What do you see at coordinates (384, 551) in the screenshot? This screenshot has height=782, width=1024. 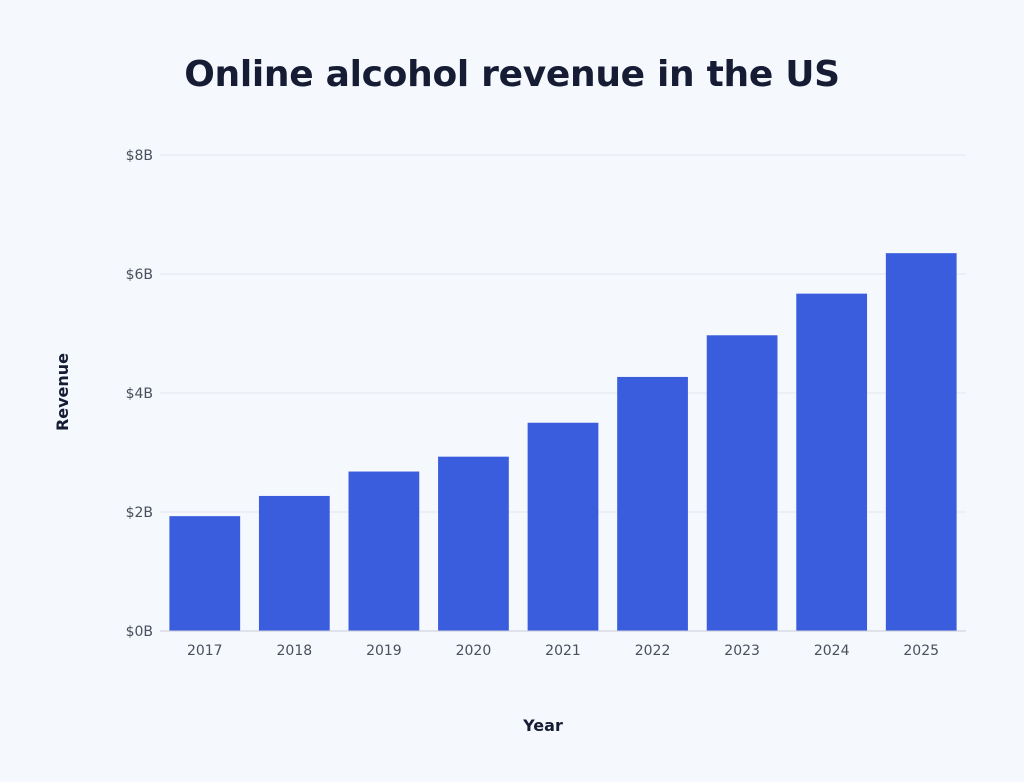 I see `bar-2019` at bounding box center [384, 551].